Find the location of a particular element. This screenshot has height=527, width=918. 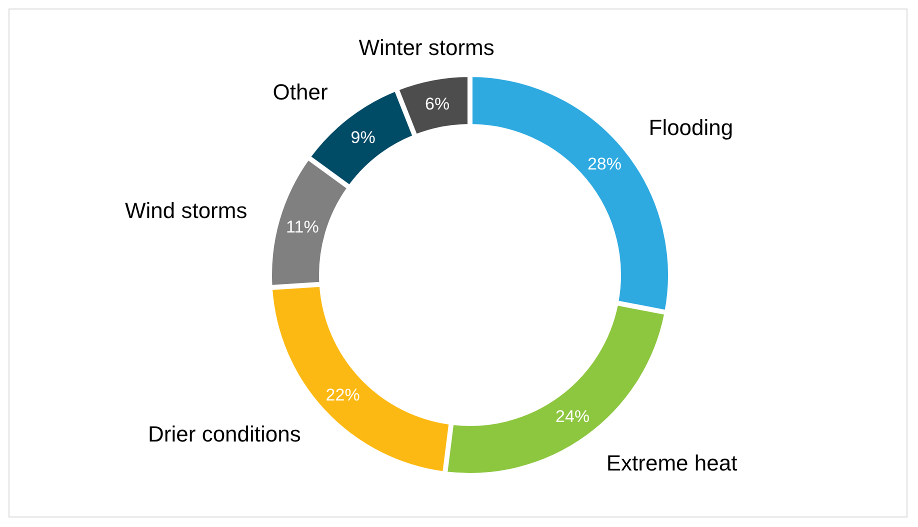

slice-label: Drier conditions is located at coordinates (224, 434).